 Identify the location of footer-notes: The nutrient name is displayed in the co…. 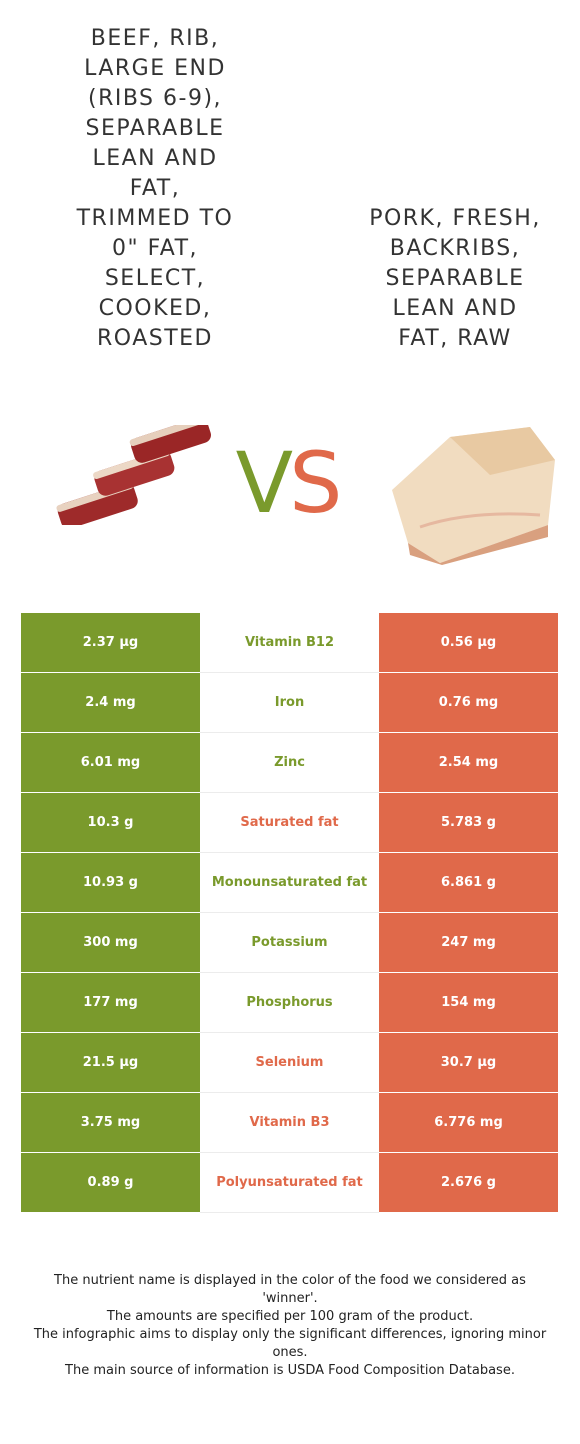
(290, 1326).